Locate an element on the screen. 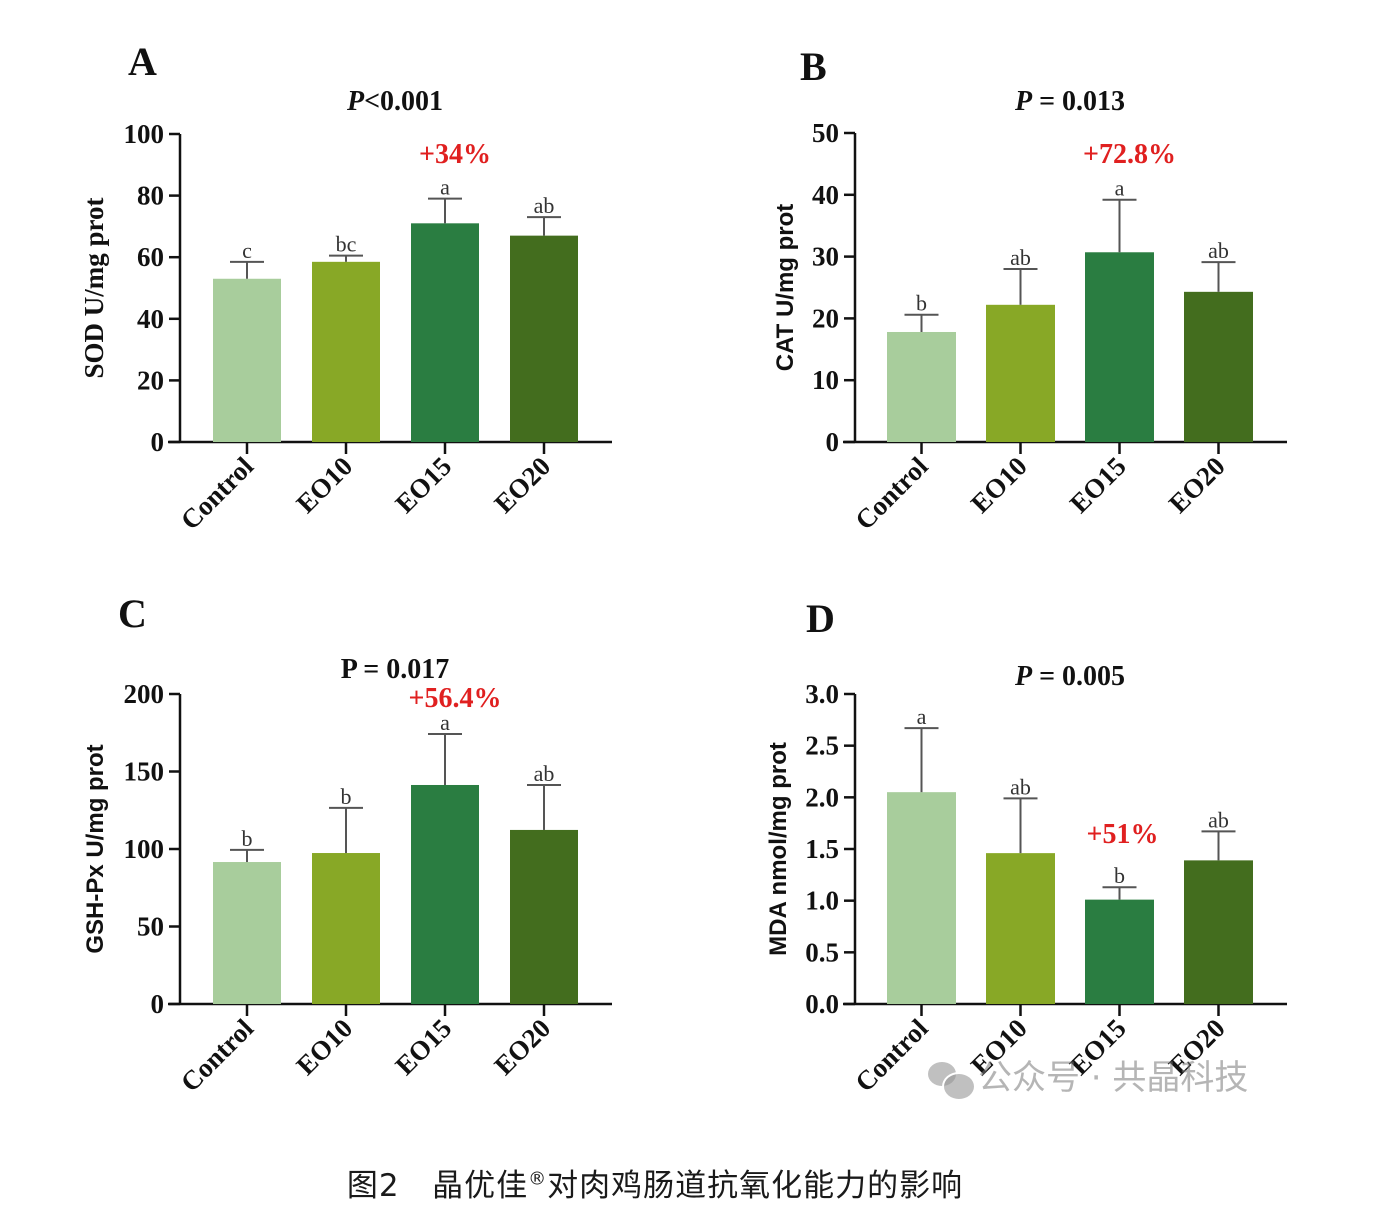 The height and width of the screenshot is (1231, 1395). y-tick-label: 2.5 is located at coordinates (822, 746).